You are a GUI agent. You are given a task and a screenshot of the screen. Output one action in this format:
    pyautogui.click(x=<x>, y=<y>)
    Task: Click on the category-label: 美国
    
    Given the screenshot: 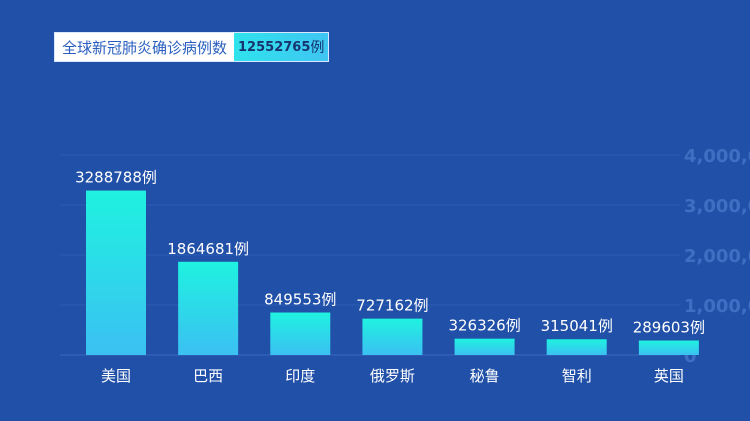 What is the action you would take?
    pyautogui.click(x=116, y=376)
    